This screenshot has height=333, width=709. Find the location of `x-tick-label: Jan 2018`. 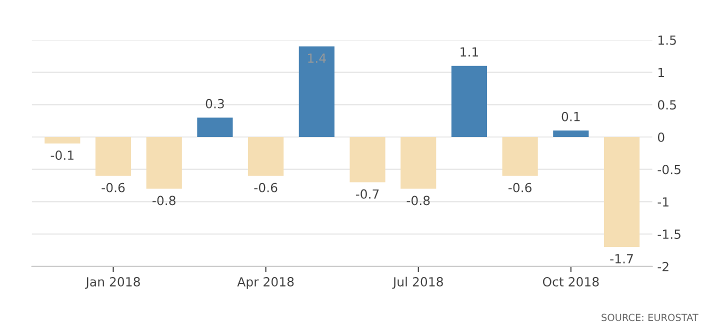

x-tick-label: Jan 2018 is located at coordinates (112, 283).